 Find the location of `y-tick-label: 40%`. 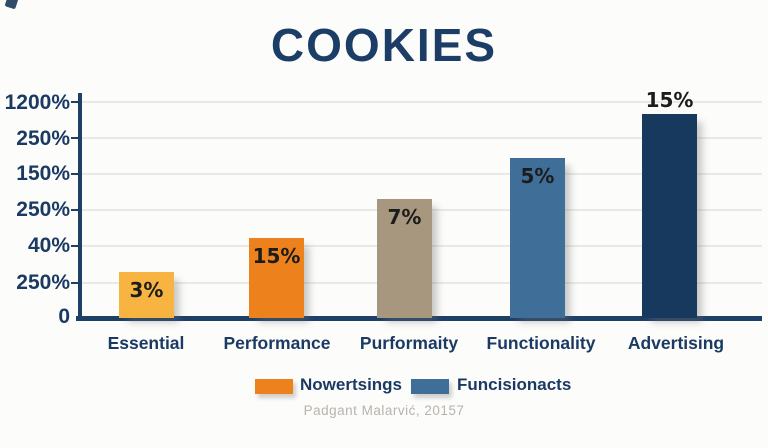

y-tick-label: 40% is located at coordinates (48, 245).